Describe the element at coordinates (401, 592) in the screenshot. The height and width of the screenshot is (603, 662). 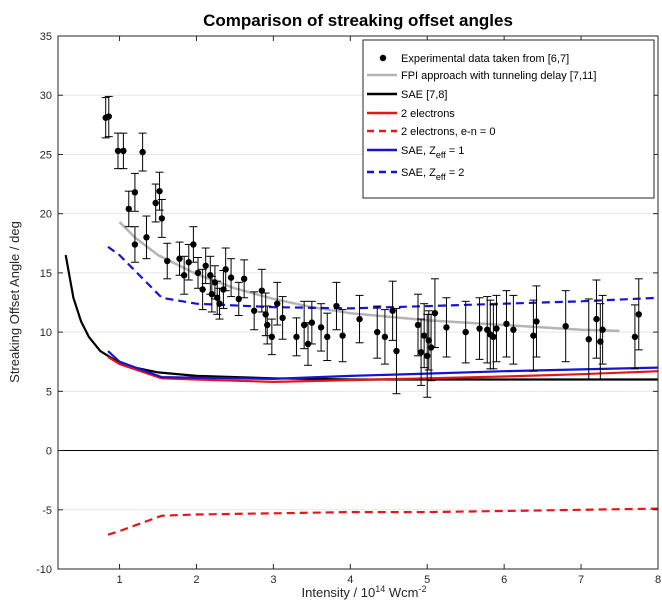
I see `x-axis-title-unit: Wcm` at that location.